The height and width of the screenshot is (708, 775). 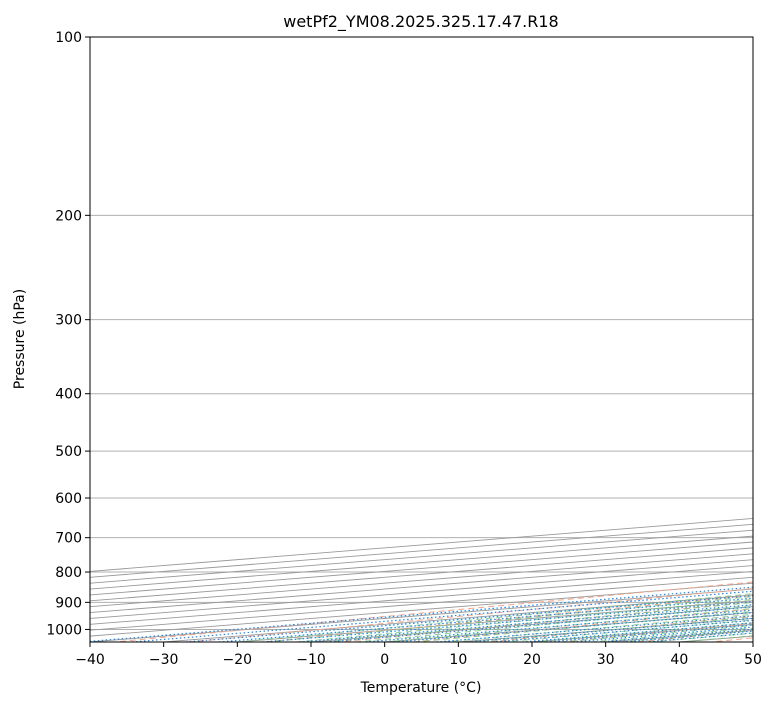 I want to click on moist-adiabat-lines, so click(x=495, y=617).